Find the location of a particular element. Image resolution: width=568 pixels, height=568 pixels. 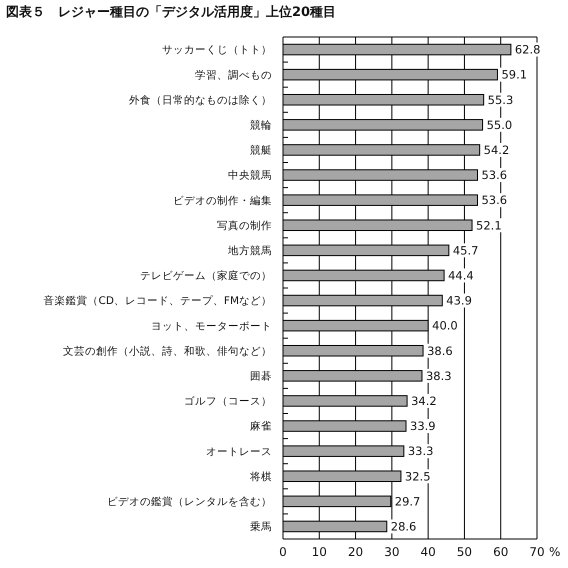

y-tick-label: 外食（日常的なものは除く） is located at coordinates (200, 99).